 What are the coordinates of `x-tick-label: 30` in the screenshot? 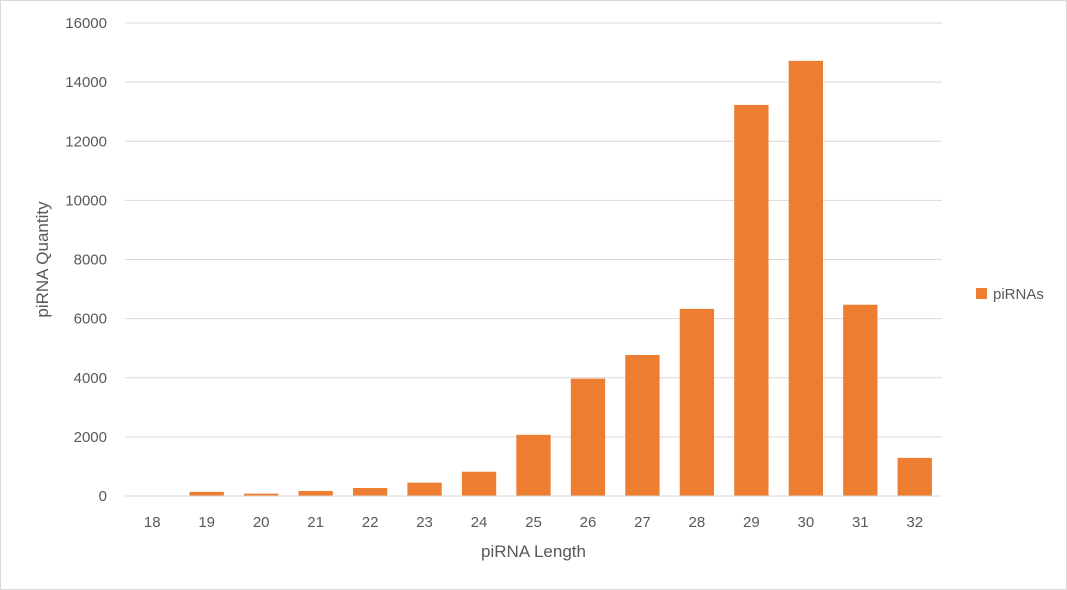 It's located at (805, 522).